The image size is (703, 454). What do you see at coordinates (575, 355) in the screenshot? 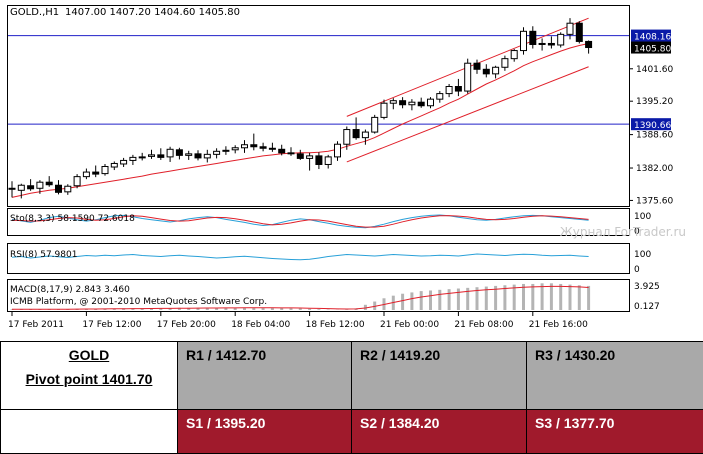
I see `r3-label: R3 / 1430.20` at bounding box center [575, 355].